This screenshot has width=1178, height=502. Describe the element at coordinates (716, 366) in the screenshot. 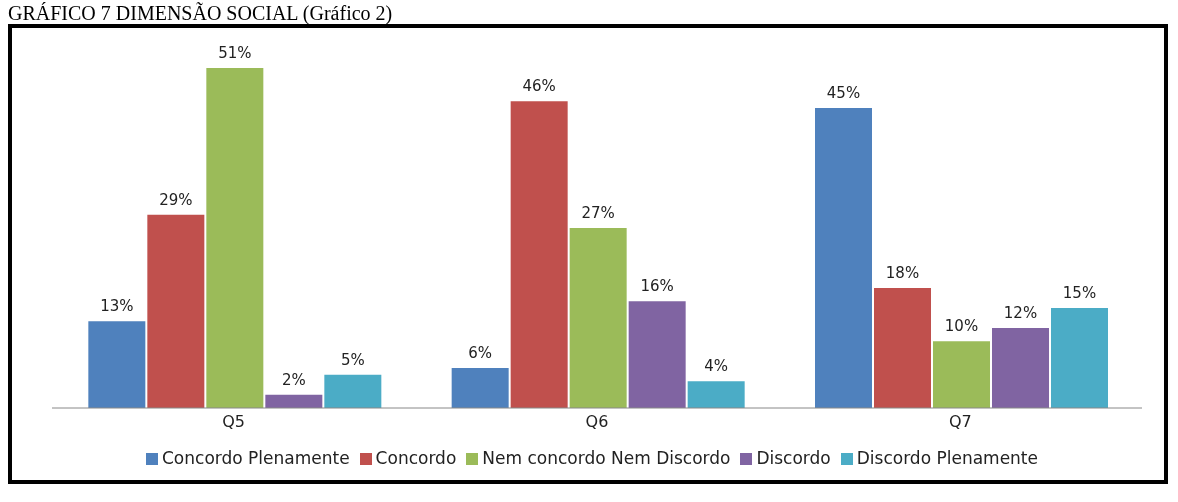

I see `data-label: 4%` at that location.